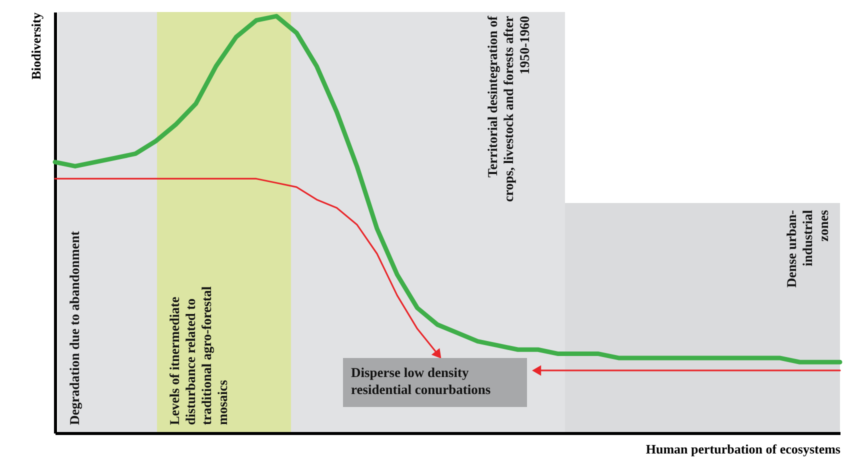  I want to click on text-box: Disperse low density residential conurbations, so click(435, 382).